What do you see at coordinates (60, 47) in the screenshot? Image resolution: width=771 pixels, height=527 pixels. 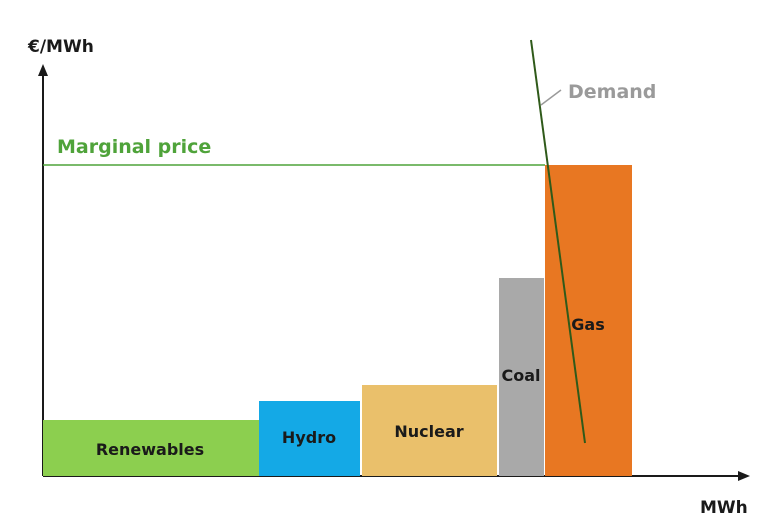 I see `y-axis-label: €/MWh` at bounding box center [60, 47].